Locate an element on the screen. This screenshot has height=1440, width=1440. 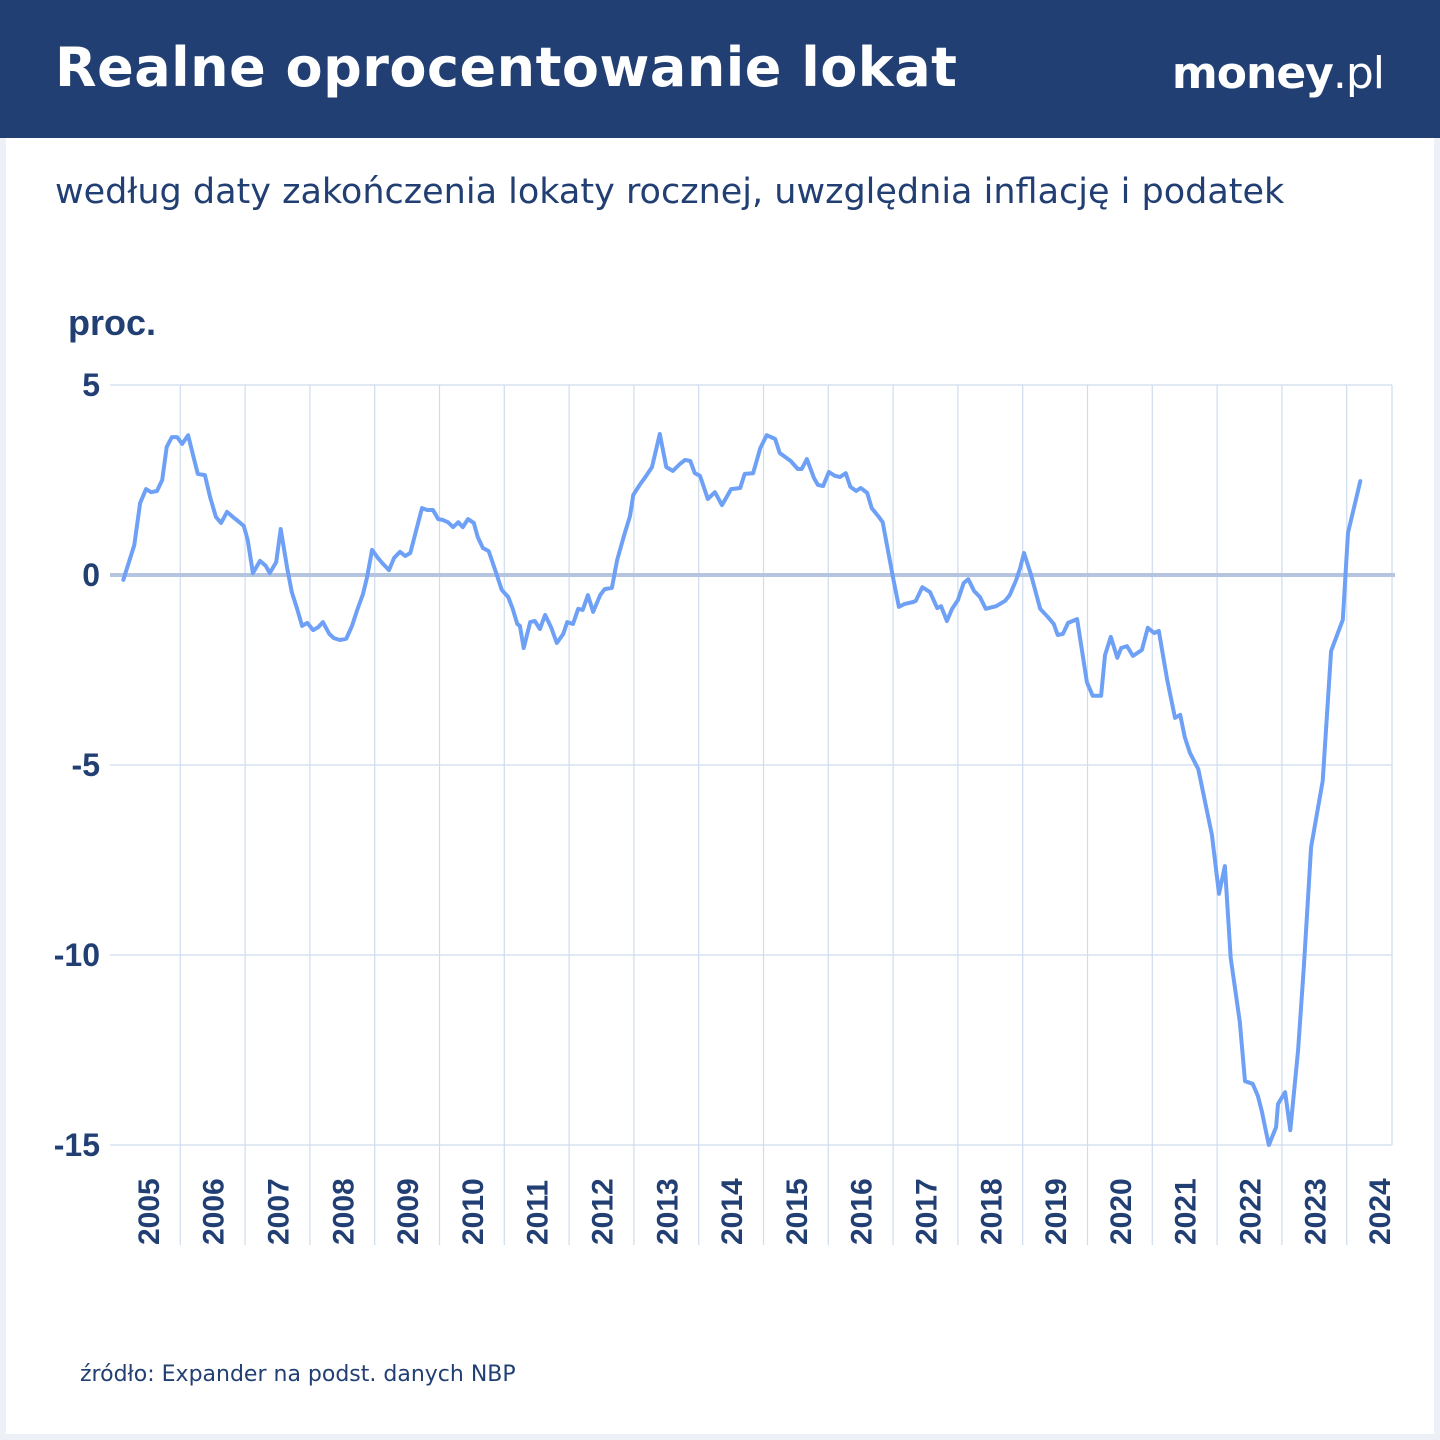
x-tick-label: 2023 is located at coordinates (1315, 1211).